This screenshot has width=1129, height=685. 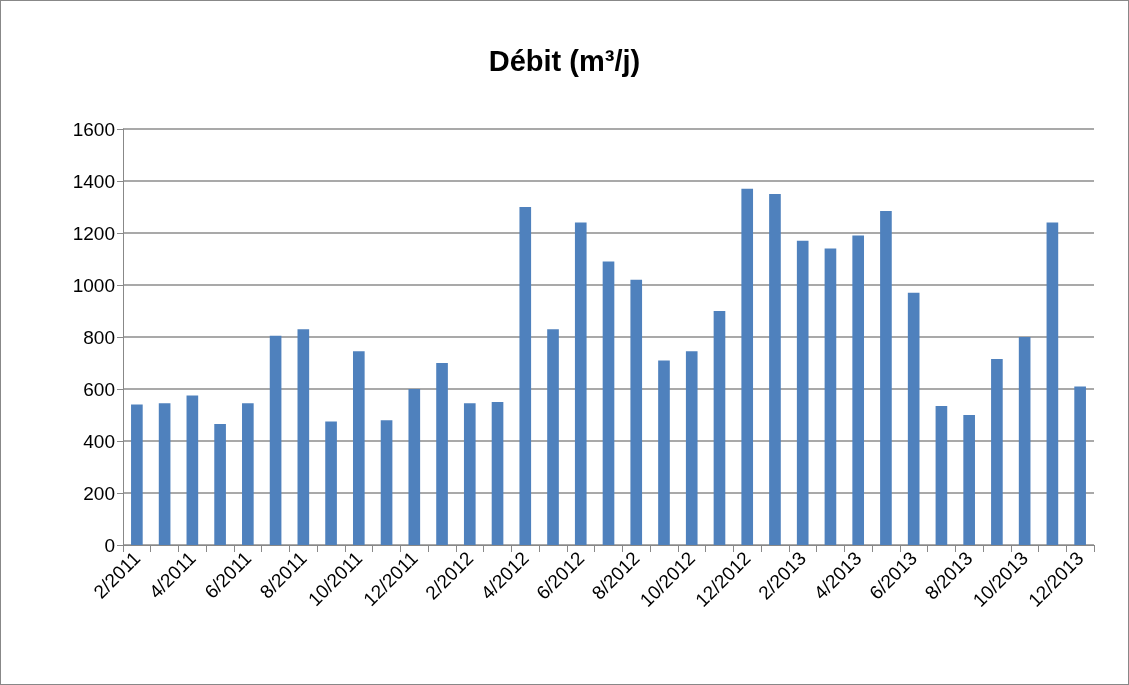 I want to click on y-tick-label: 1400, so click(x=93, y=181).